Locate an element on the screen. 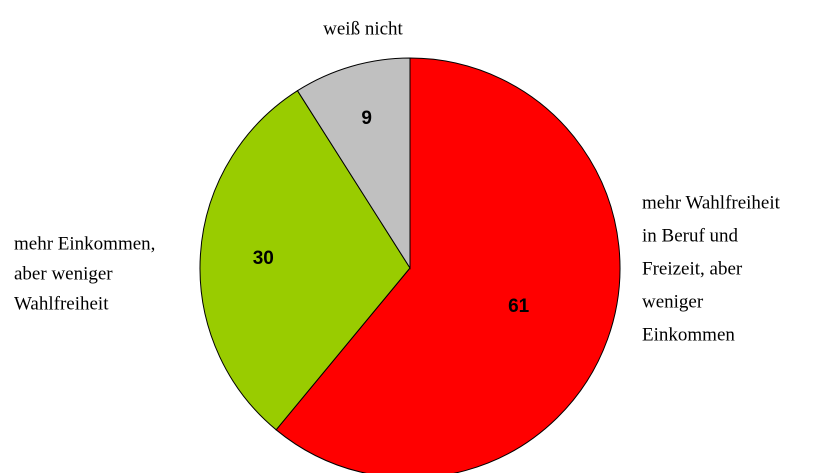 Image resolution: width=830 pixels, height=473 pixels. category-label: Wahlfreiheit is located at coordinates (61, 303).